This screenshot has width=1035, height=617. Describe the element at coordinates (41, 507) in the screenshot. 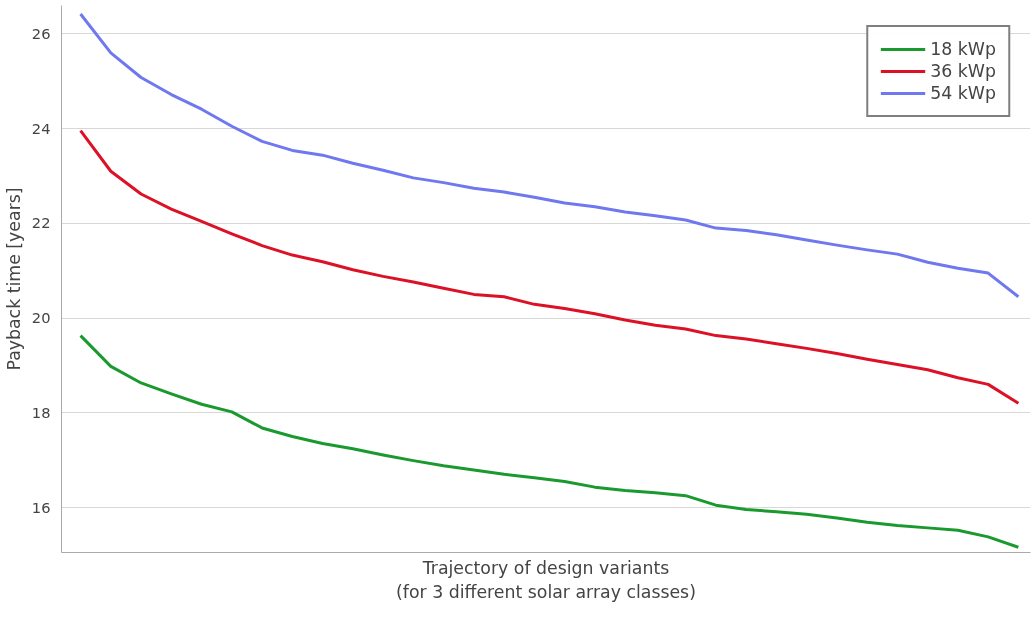

I see `y-tick-label: 16` at that location.